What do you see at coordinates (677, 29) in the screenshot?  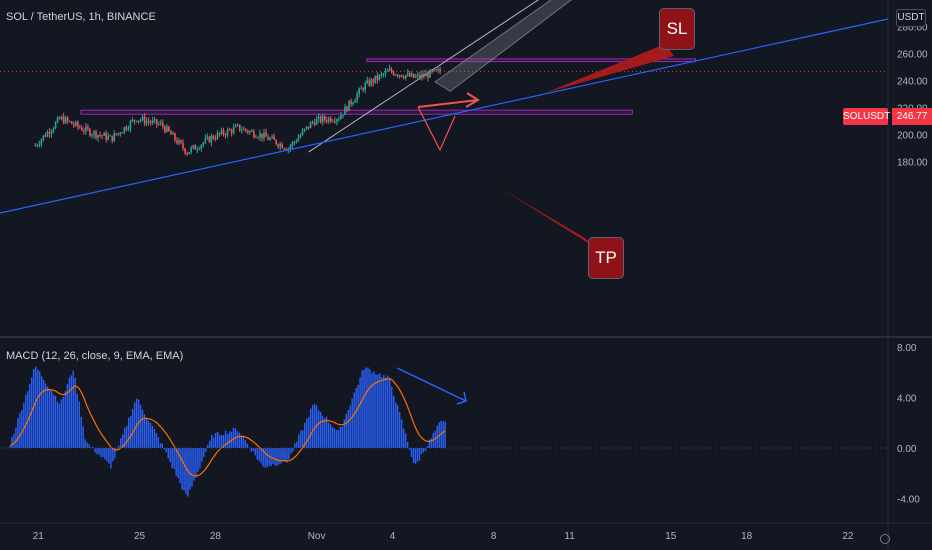 I see `sl-callout: SL` at bounding box center [677, 29].